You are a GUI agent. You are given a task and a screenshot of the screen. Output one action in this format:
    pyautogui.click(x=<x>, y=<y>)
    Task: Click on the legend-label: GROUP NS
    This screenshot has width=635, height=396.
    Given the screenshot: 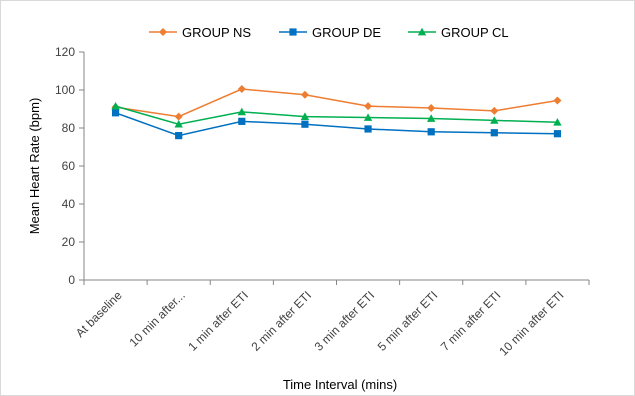 What is the action you would take?
    pyautogui.click(x=216, y=32)
    